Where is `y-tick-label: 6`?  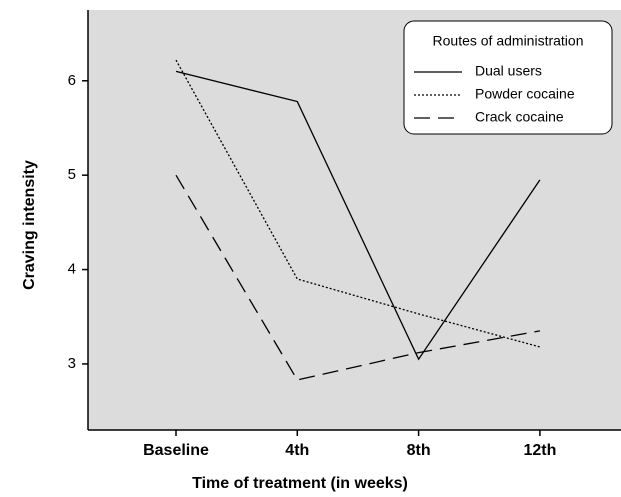 y-tick-label: 6 is located at coordinates (72, 80).